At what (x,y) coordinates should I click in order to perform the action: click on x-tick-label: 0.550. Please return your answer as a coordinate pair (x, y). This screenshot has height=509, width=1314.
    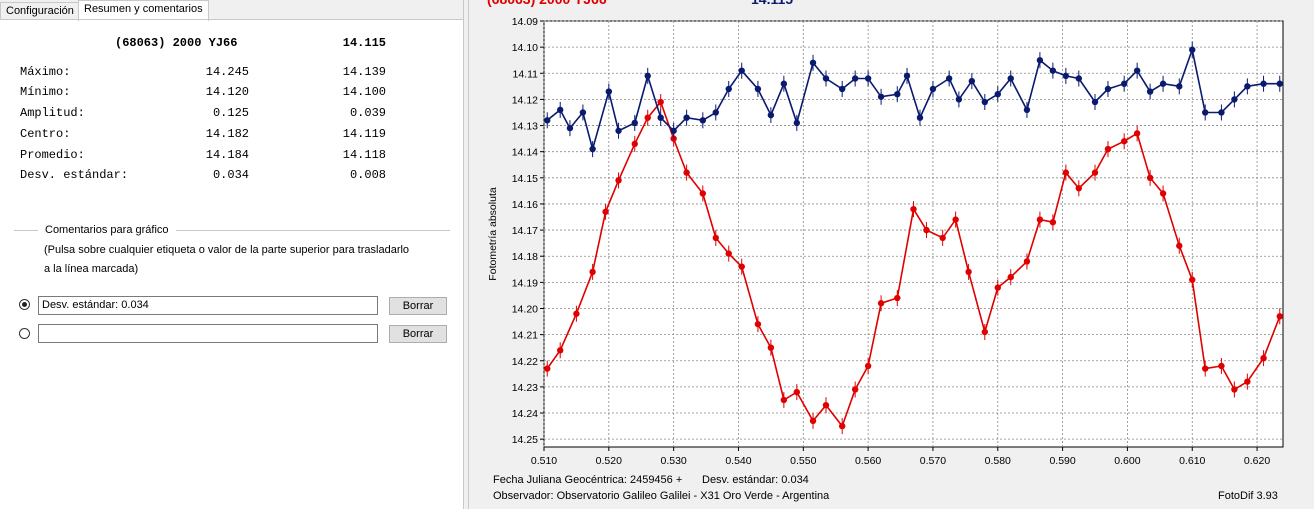
    Looking at the image, I should click on (803, 461).